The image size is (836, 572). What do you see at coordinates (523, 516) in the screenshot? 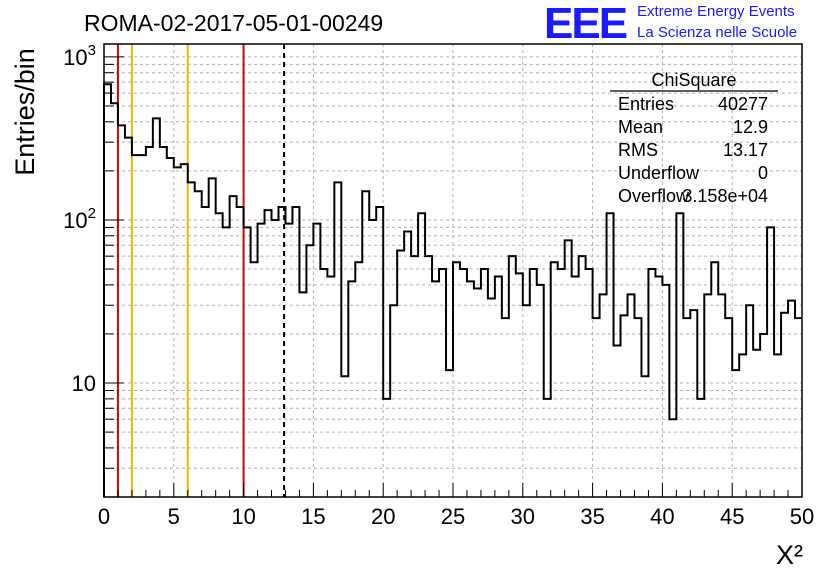
I see `x-tick-label: 30` at bounding box center [523, 516].